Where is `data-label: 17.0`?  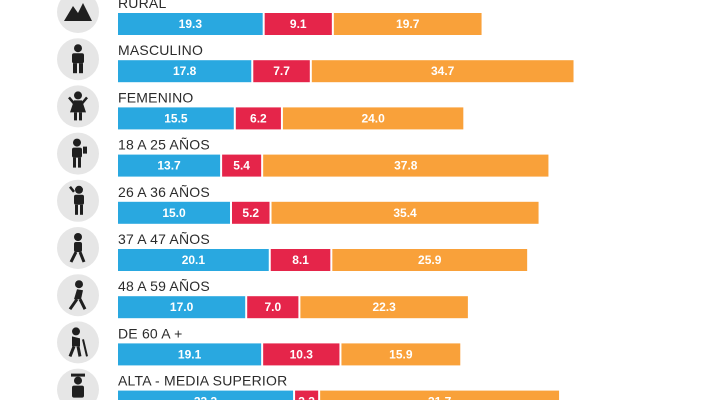 data-label: 17.0 is located at coordinates (182, 307).